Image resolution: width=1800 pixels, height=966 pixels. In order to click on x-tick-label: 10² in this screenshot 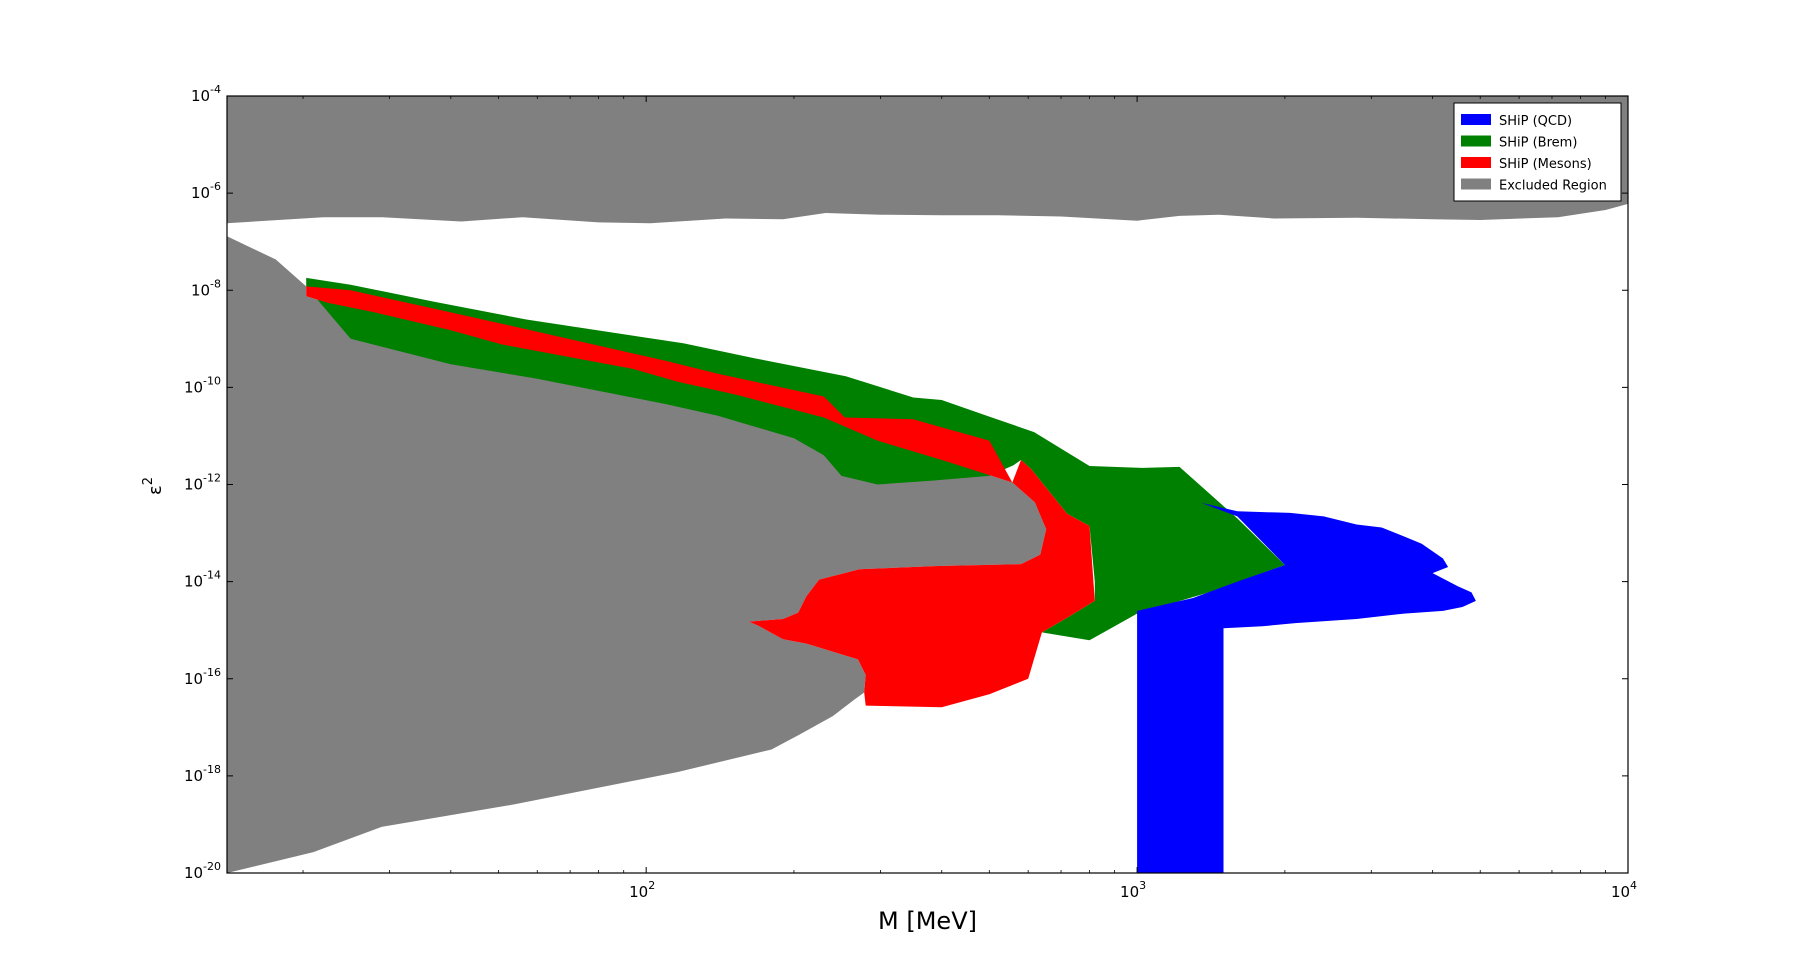, I will do `click(642, 890)`.